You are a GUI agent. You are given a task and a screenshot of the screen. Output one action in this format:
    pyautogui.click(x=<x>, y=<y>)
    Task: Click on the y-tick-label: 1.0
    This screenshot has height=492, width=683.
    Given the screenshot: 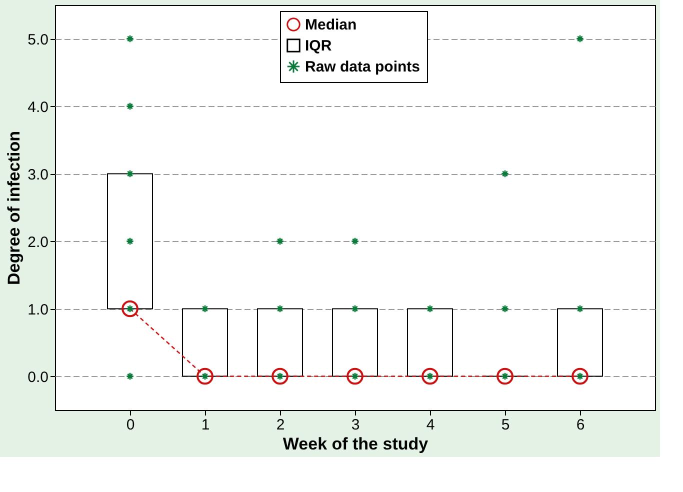 What is the action you would take?
    pyautogui.click(x=38, y=309)
    